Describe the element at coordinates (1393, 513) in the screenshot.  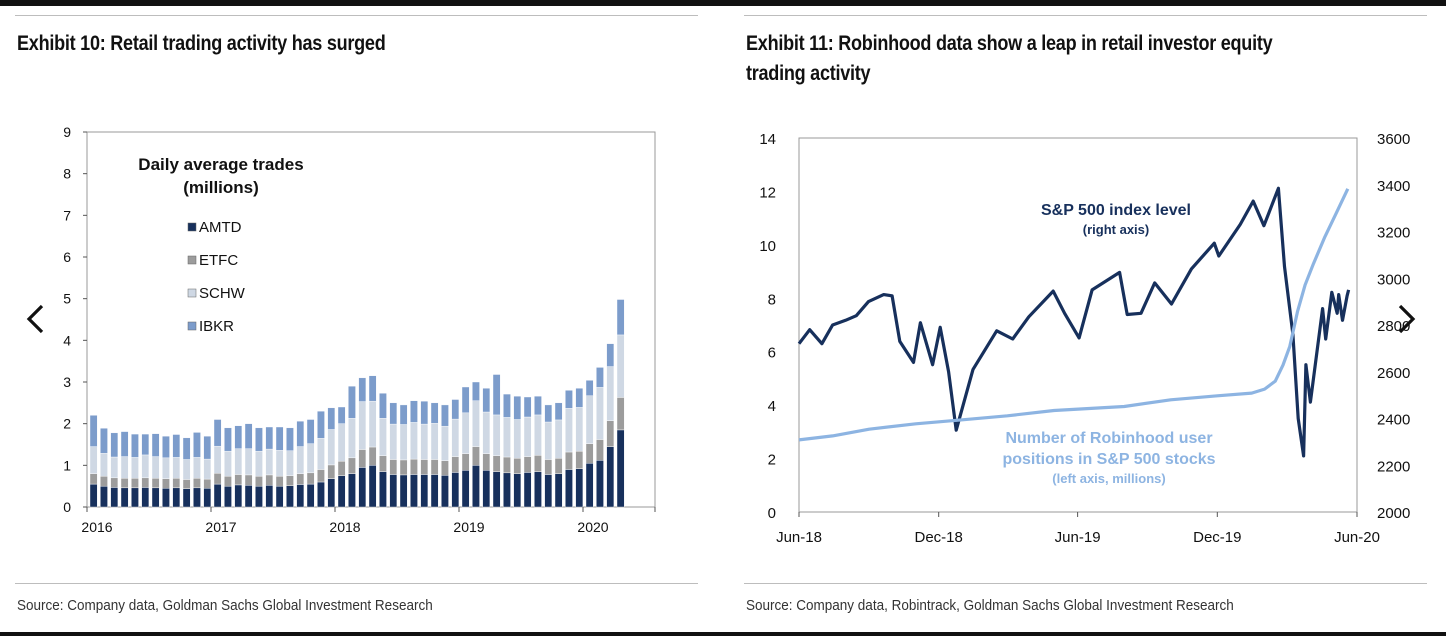
I see `y-right-tick-label: 2000` at that location.